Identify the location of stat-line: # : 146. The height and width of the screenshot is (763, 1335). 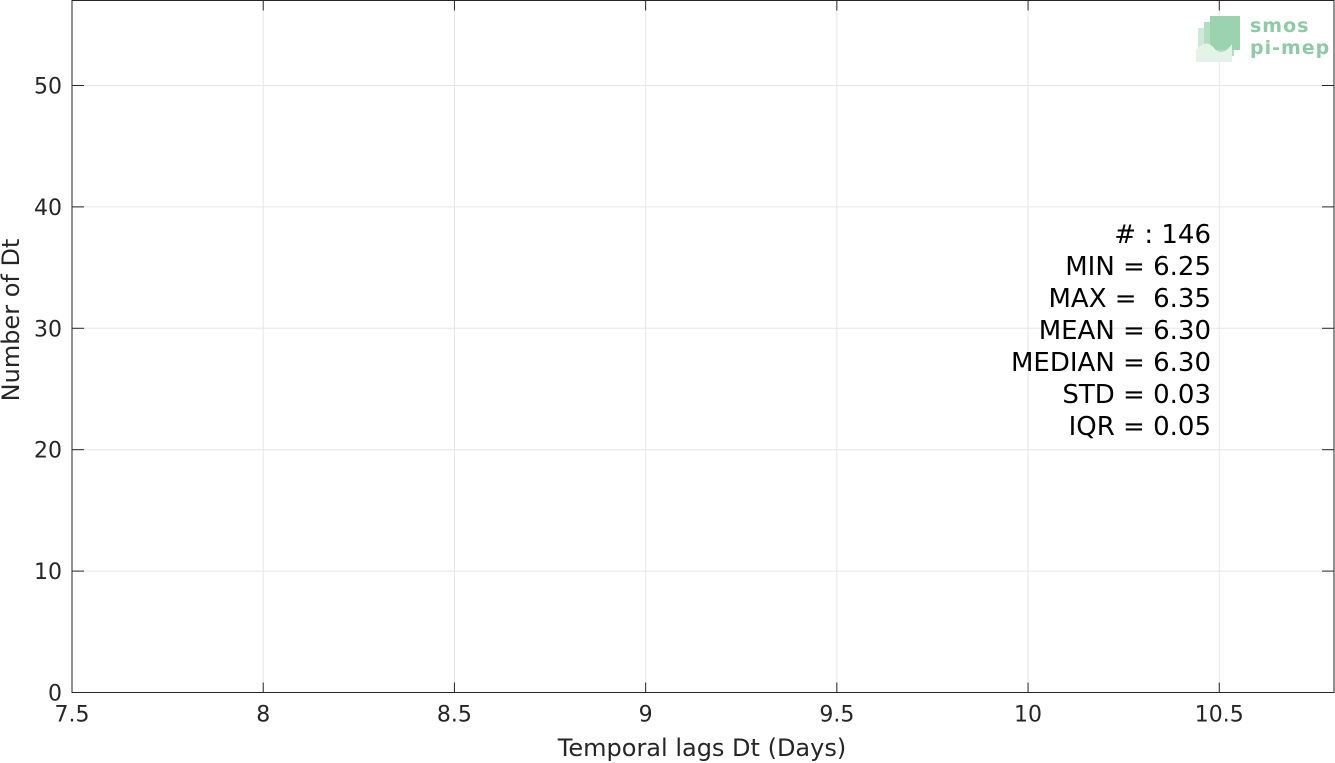
(1162, 235).